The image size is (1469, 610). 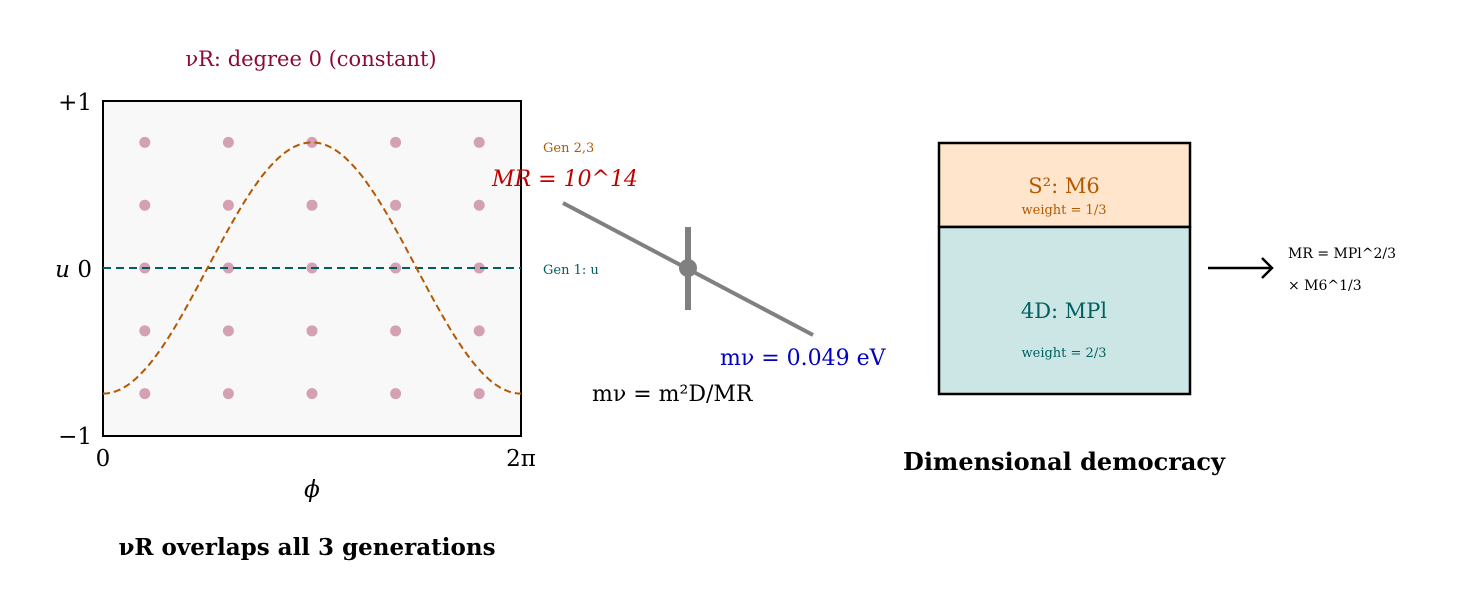 What do you see at coordinates (688, 268) in the screenshot?
I see `pivot-dot` at bounding box center [688, 268].